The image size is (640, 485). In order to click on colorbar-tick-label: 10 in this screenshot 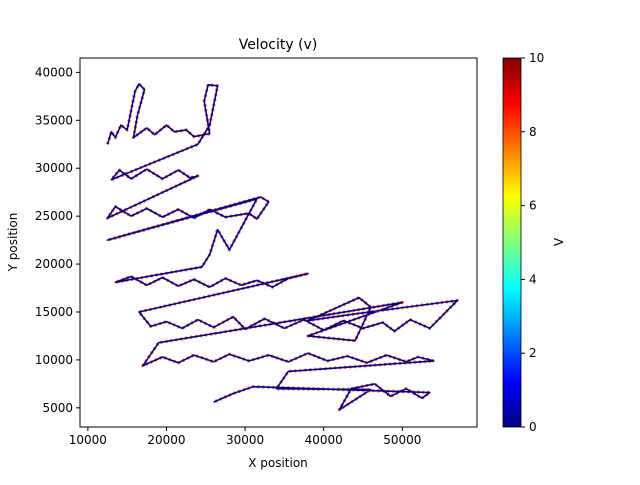, I will do `click(536, 58)`.